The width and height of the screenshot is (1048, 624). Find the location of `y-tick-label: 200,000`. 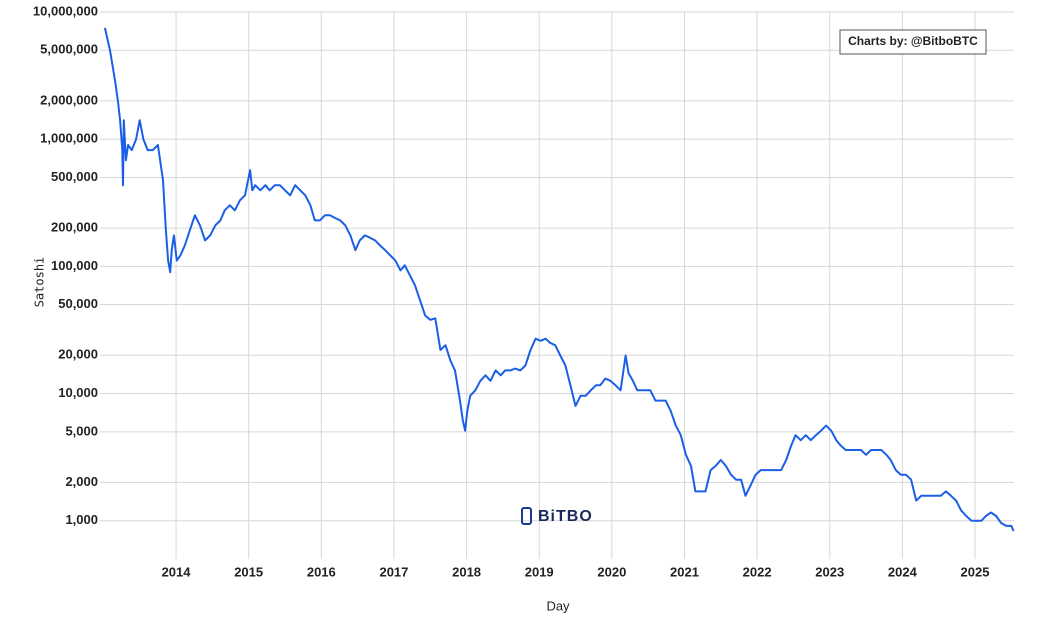

y-tick-label: 200,000 is located at coordinates (74, 227).